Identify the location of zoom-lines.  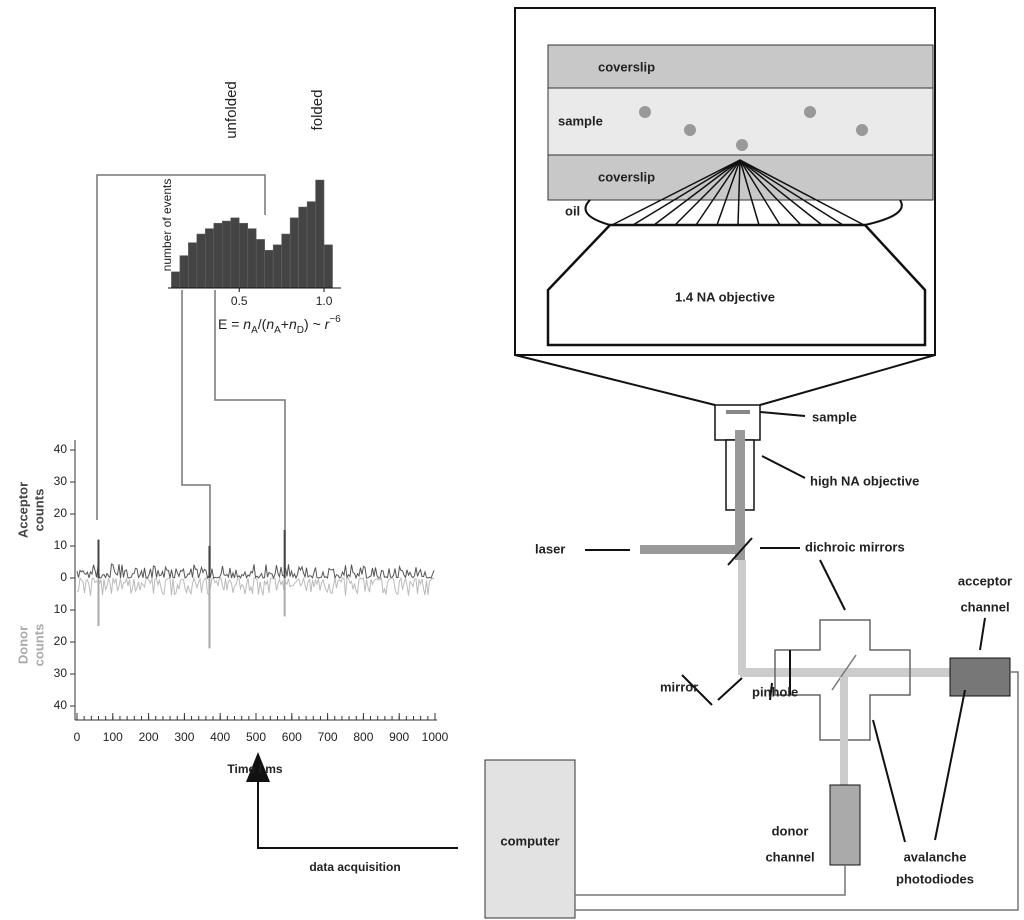
(725, 380).